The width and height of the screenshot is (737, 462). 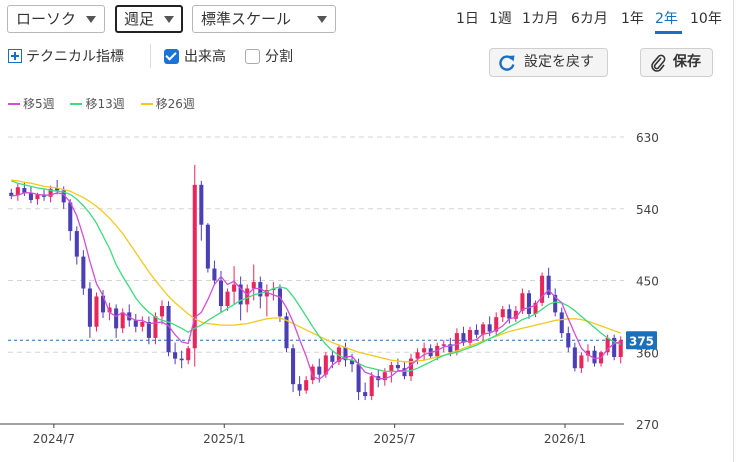 What do you see at coordinates (676, 62) in the screenshot?
I see `save-button: 保存` at bounding box center [676, 62].